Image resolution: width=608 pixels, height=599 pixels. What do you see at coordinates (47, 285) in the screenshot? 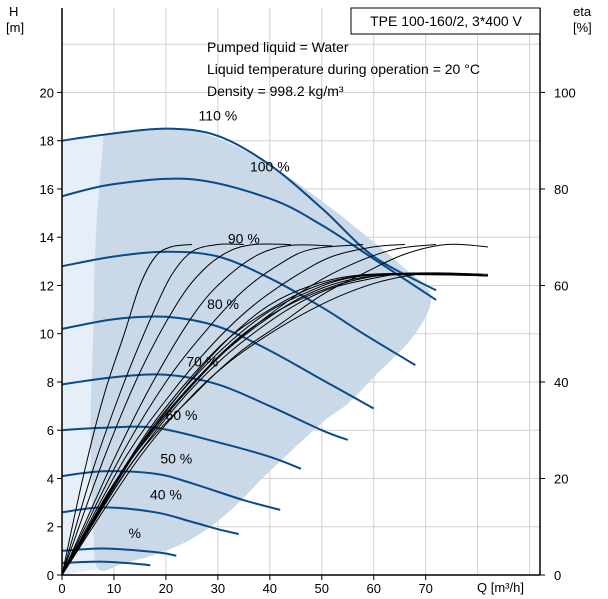
I see `y-tick-label-left: 12` at bounding box center [47, 285].